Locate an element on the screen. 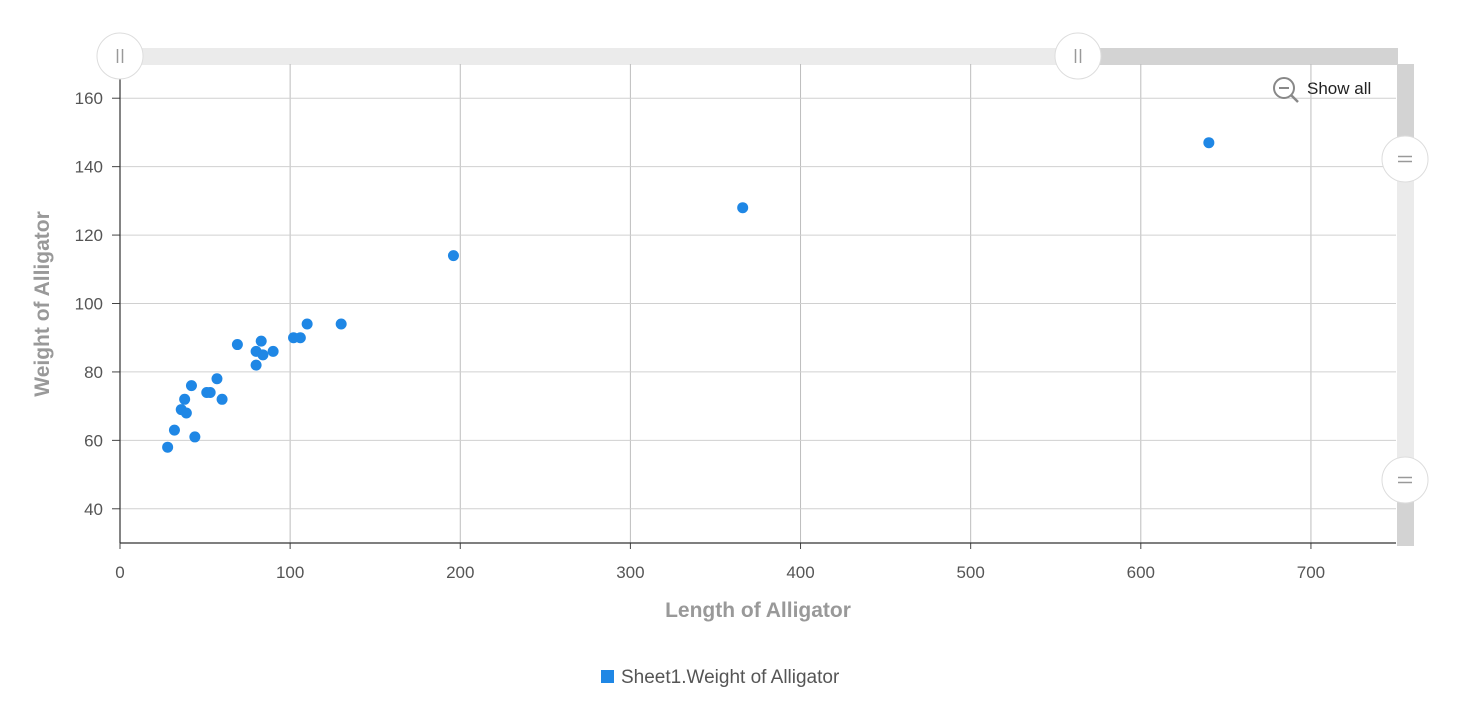 This screenshot has width=1463, height=726. zoom-out-icon is located at coordinates (1286, 90).